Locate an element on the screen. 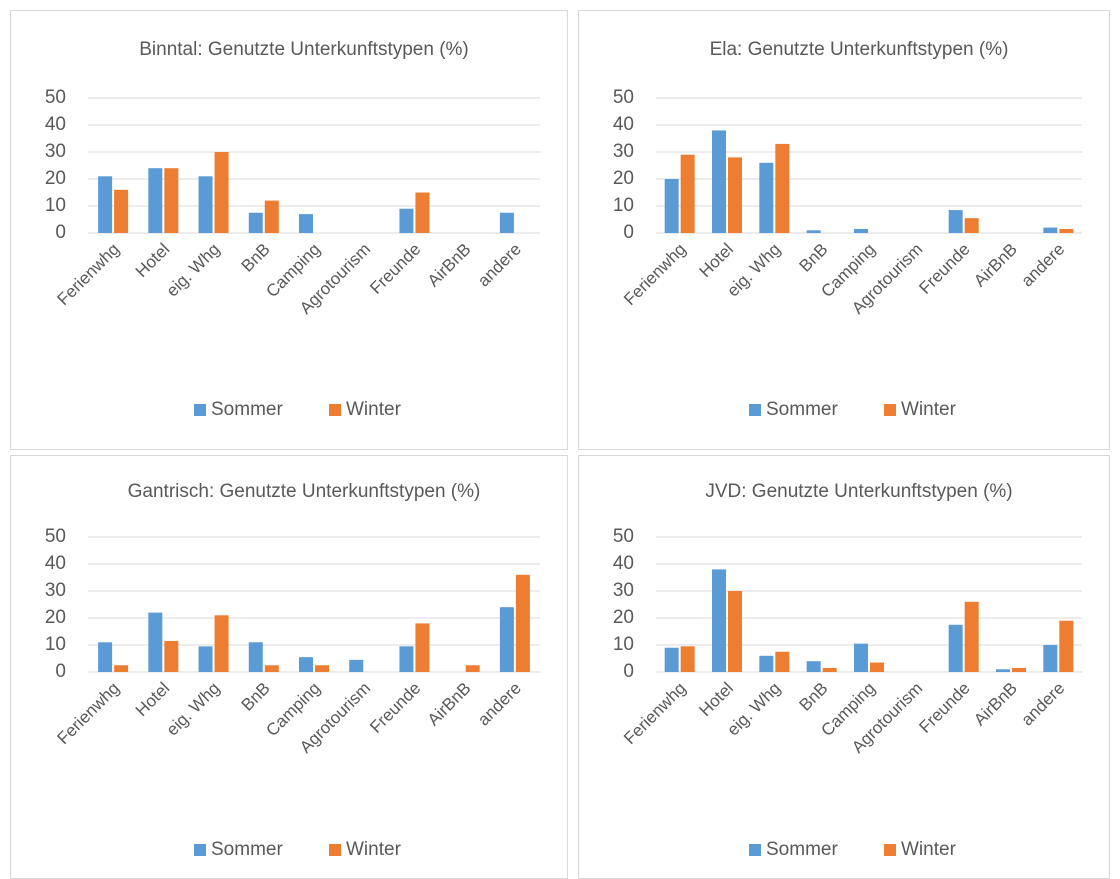 The width and height of the screenshot is (1120, 879). chart-title: JVD: Genutzte Unterkunftstypen (%) is located at coordinates (858, 491).